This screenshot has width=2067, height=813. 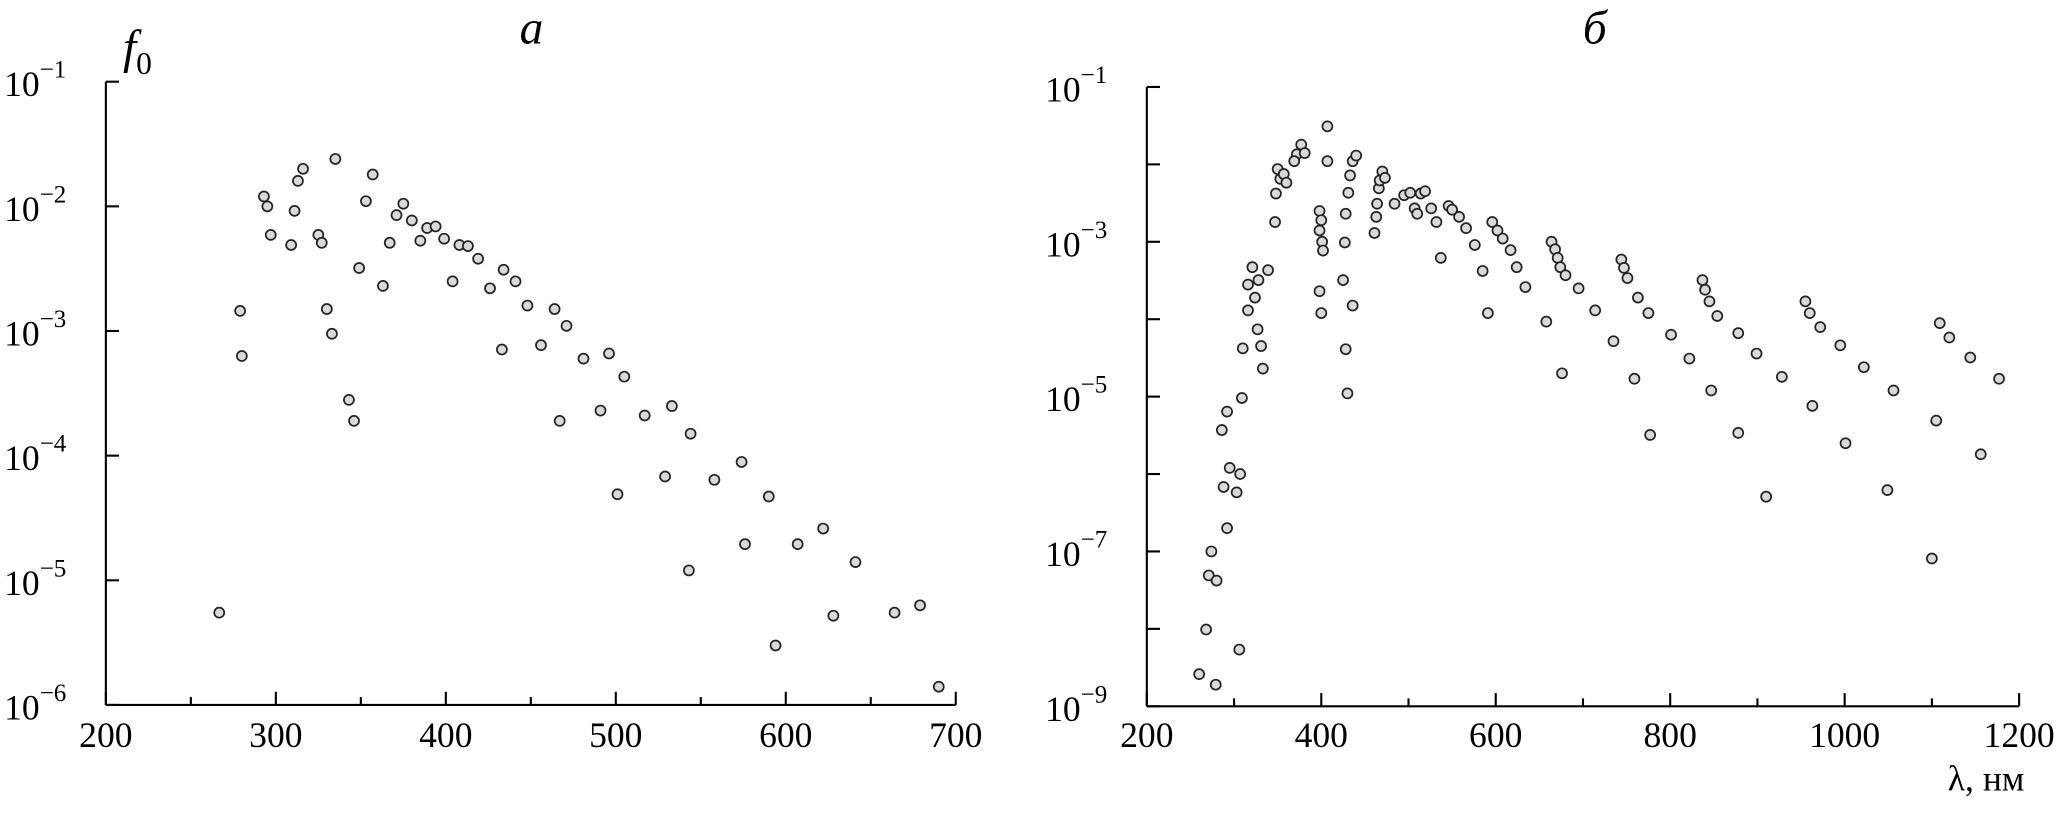 I want to click on y-tick-exp: −9, so click(x=1094, y=694).